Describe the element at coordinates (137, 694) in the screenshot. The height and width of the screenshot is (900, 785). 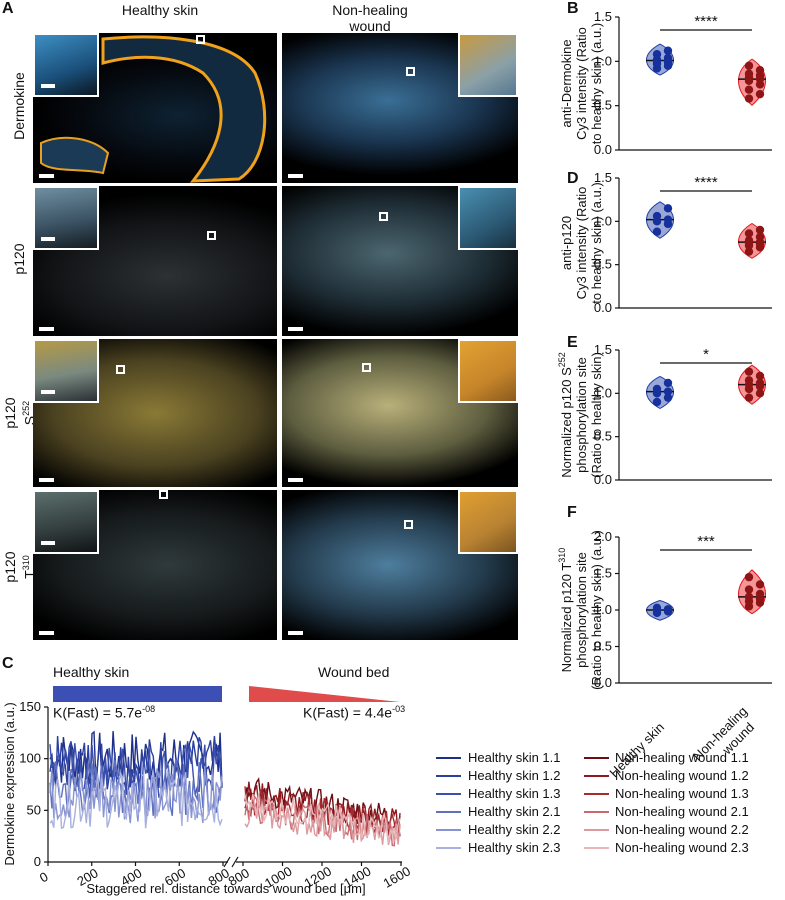
I see `healthy-skin-bar` at that location.